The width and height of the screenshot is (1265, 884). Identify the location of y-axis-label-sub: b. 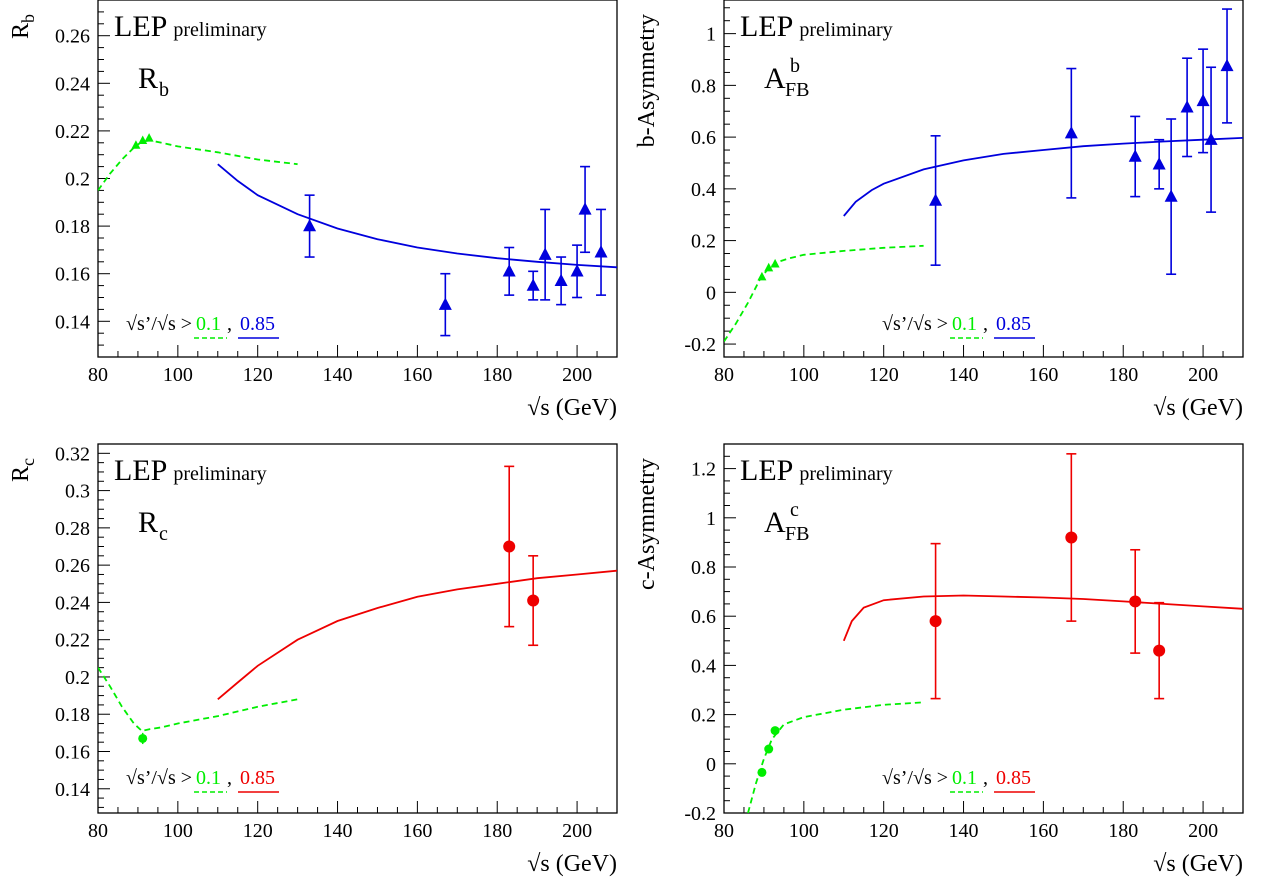
(28, 18).